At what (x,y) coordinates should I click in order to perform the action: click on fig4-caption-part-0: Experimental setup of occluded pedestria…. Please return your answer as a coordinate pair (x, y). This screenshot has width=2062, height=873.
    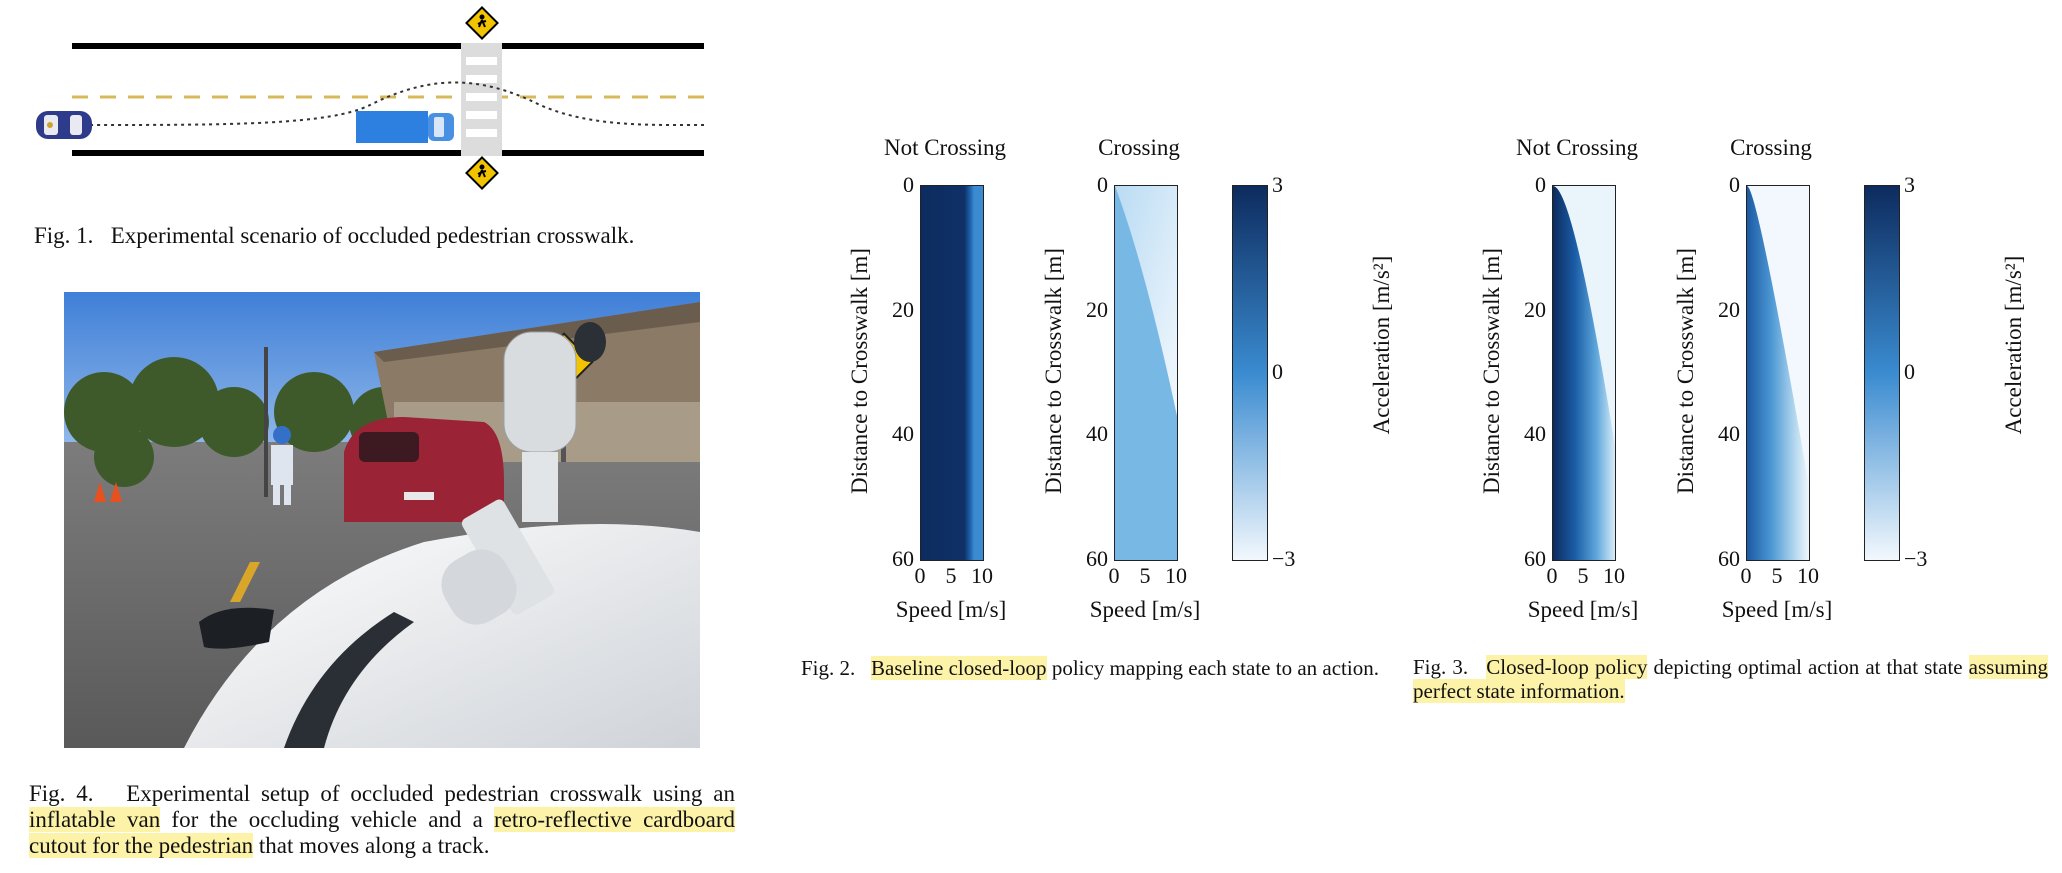
    Looking at the image, I should click on (430, 793).